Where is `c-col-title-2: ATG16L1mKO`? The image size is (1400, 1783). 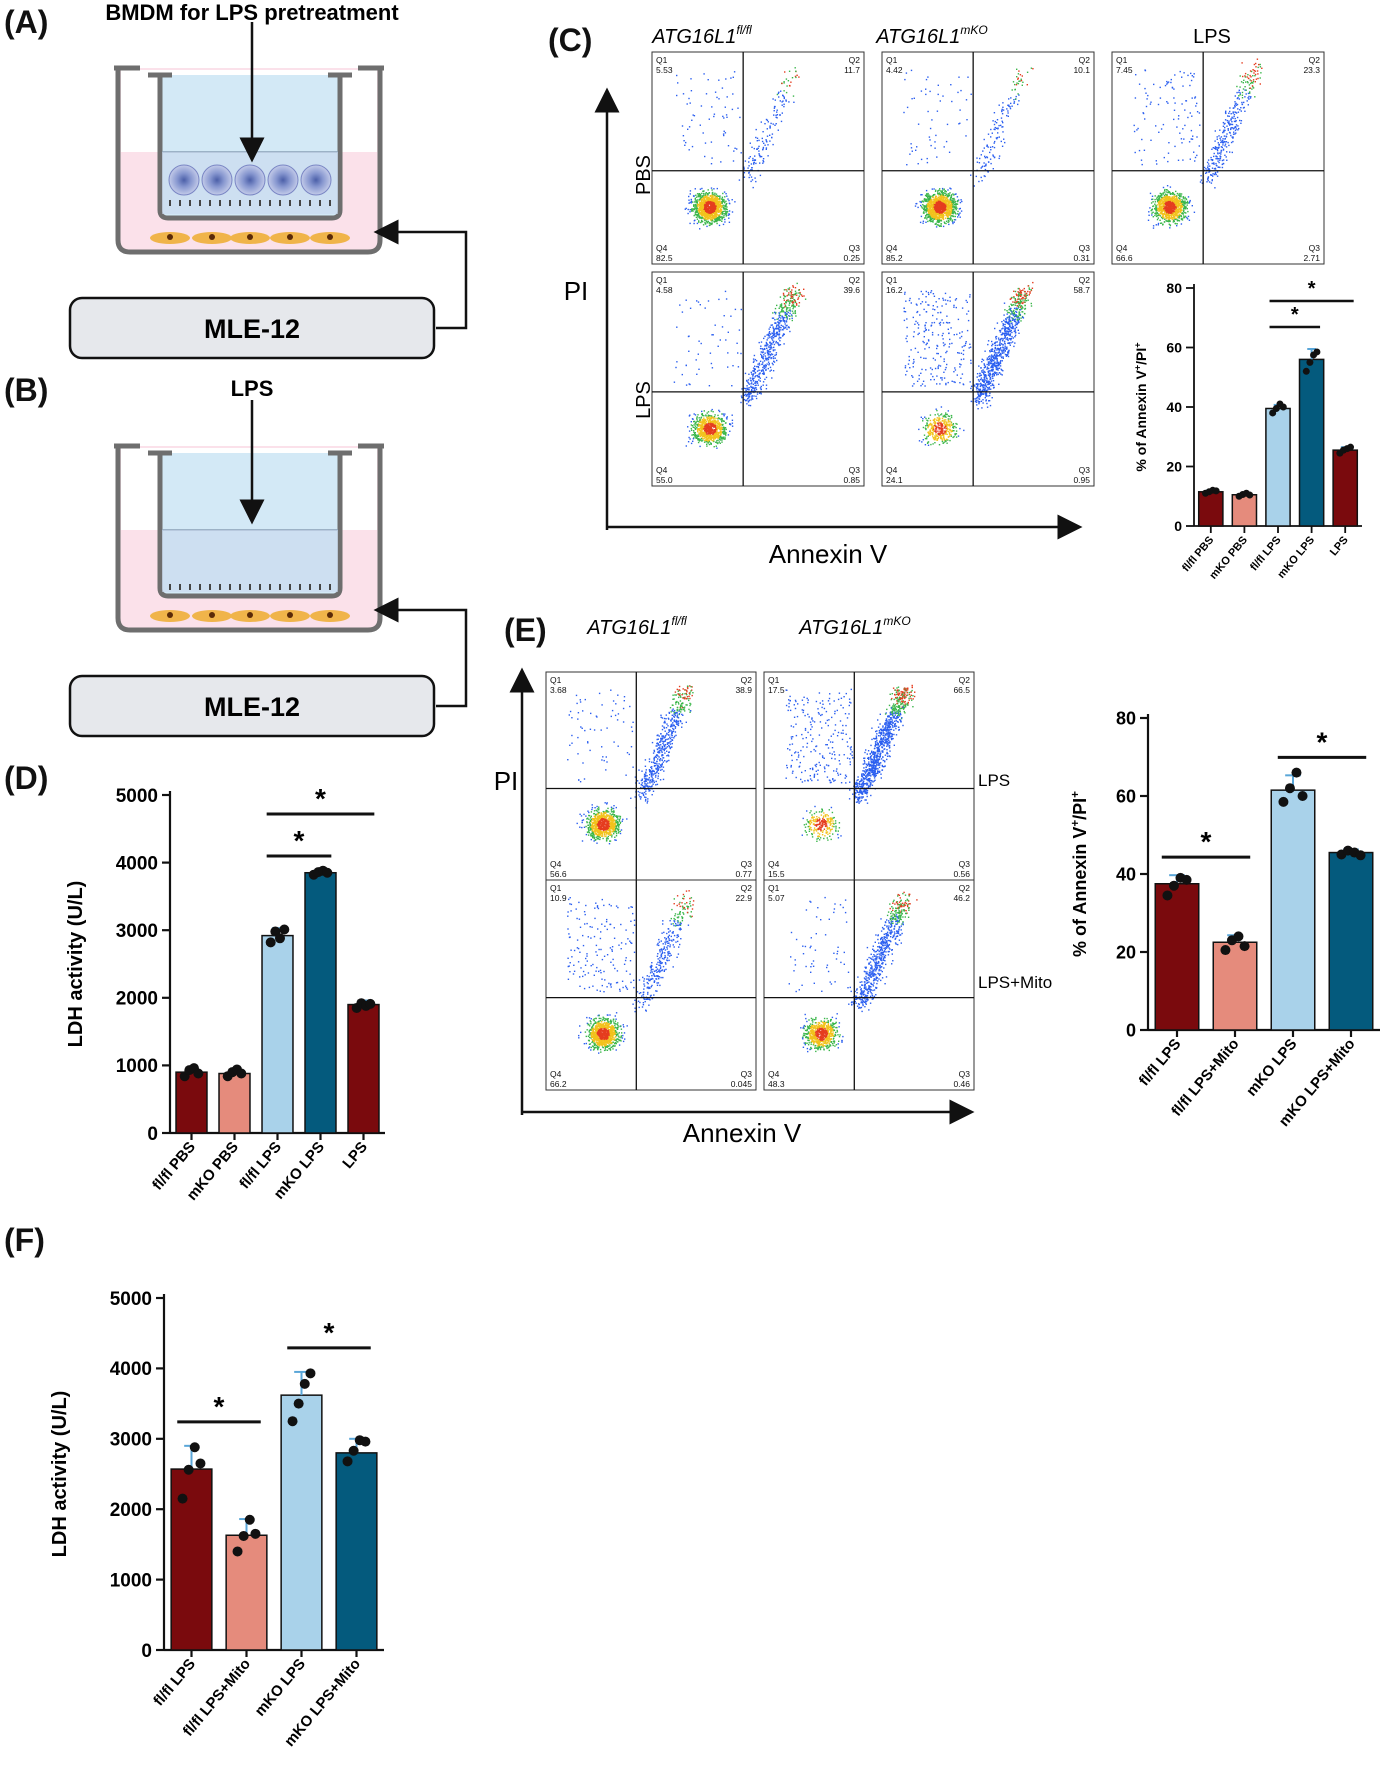 c-col-title-2: ATG16L1mKO is located at coordinates (931, 35).